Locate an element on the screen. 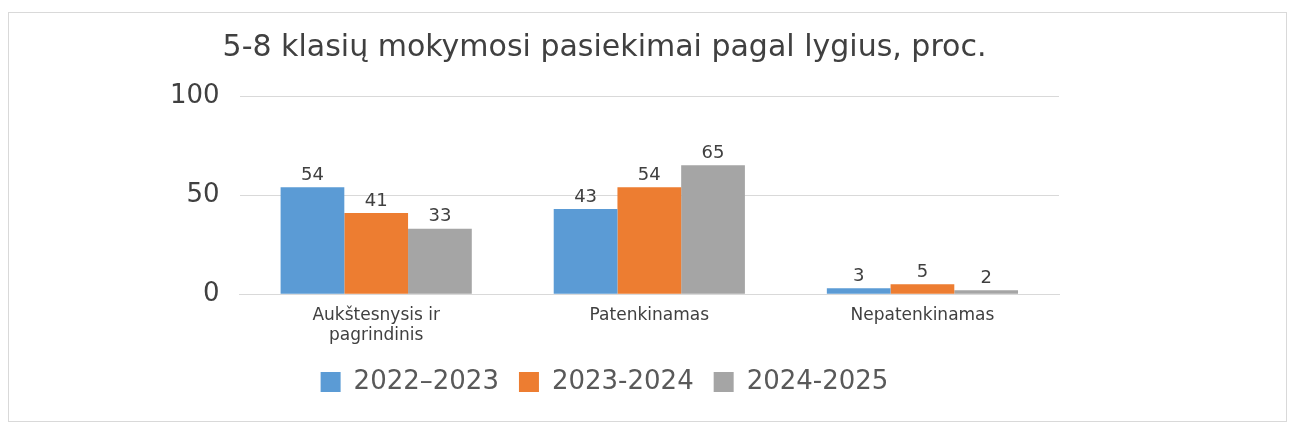  data-label: 33 is located at coordinates (440, 215).